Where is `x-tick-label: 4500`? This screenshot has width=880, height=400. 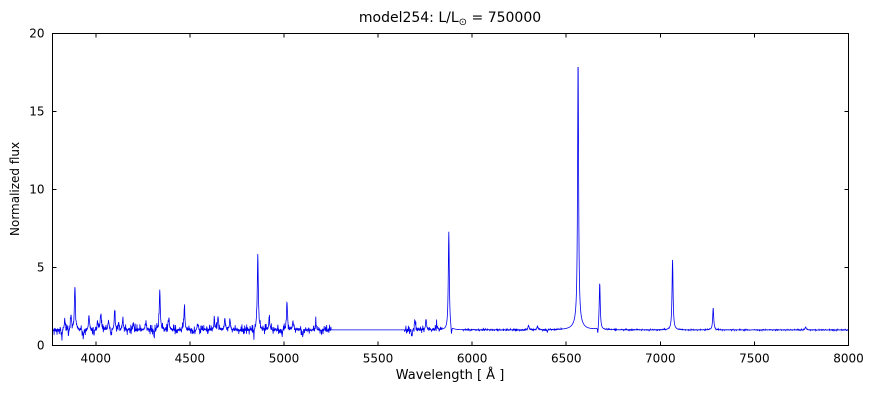
x-tick-label: 4500 is located at coordinates (190, 359).